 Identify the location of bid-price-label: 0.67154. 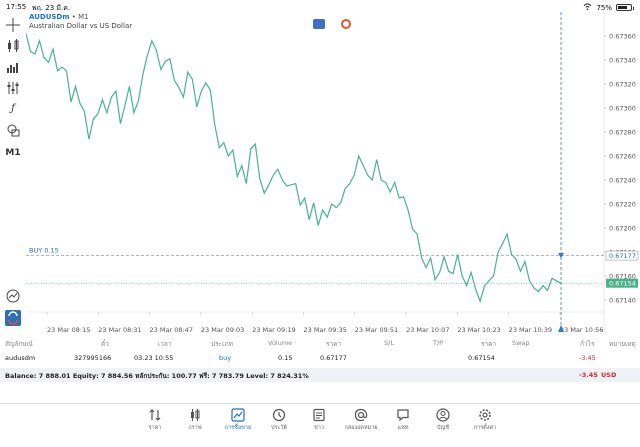
(622, 284).